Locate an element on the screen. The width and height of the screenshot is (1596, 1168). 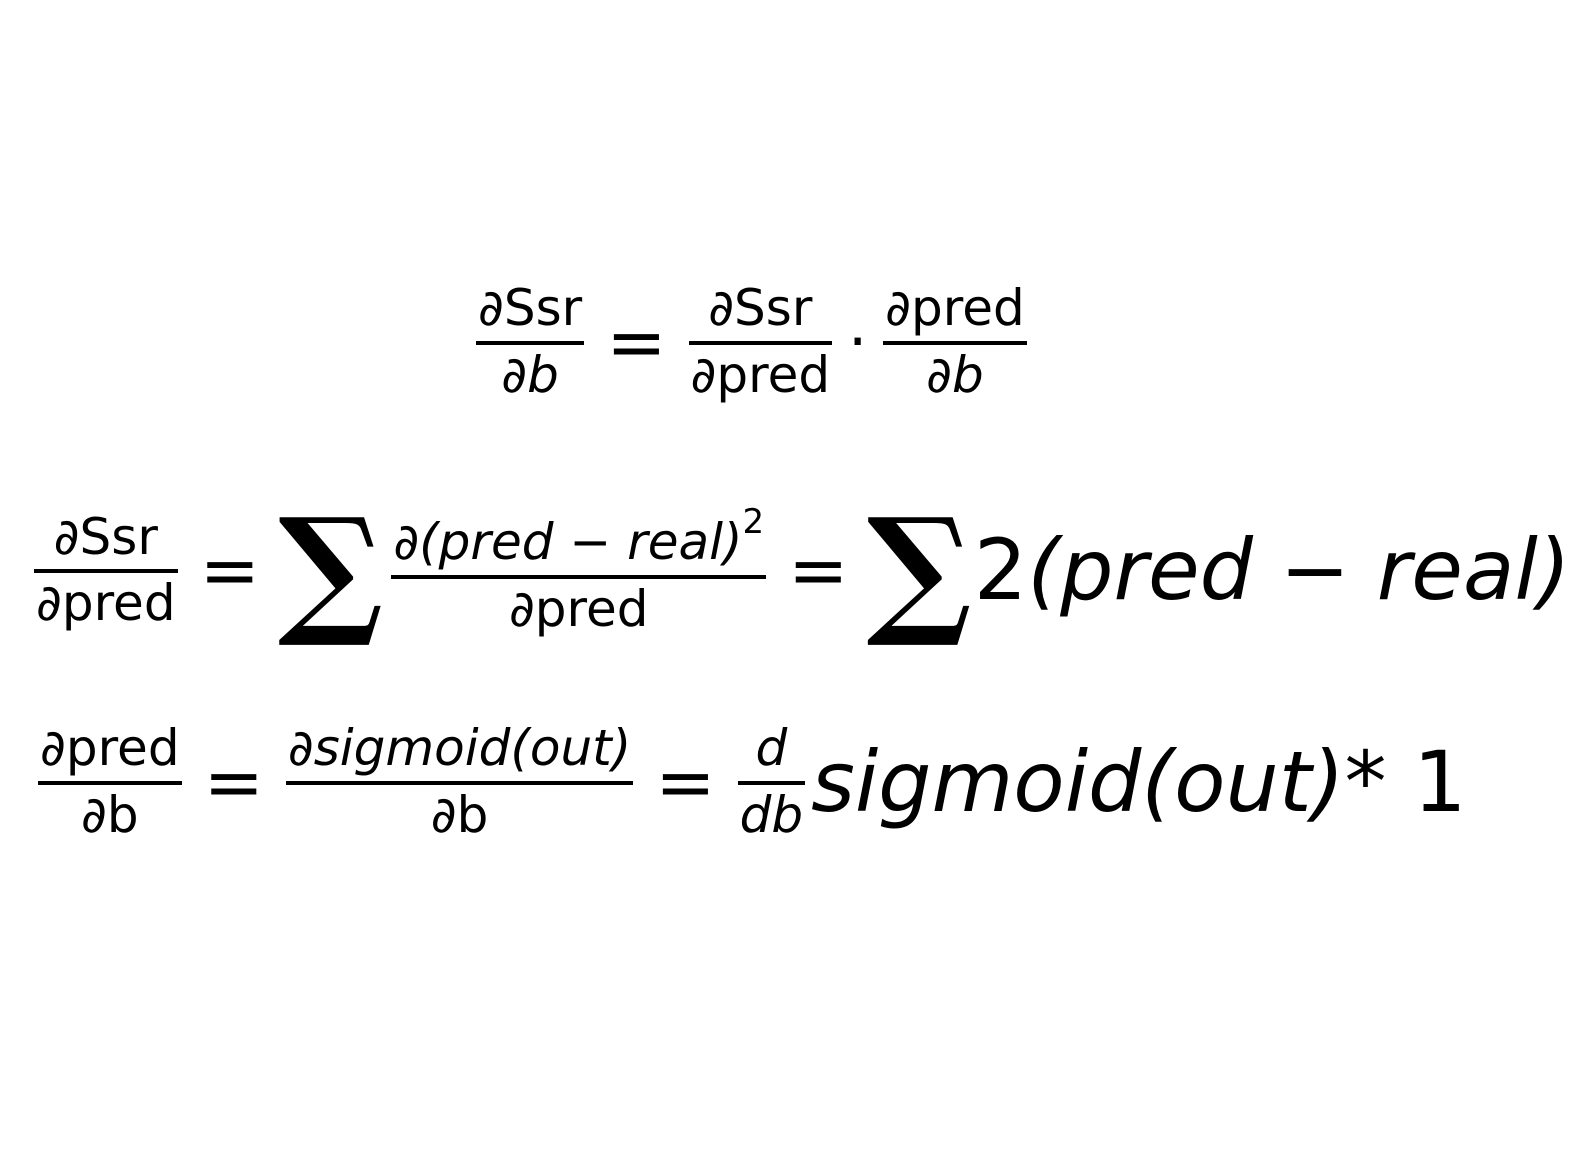
fraction-dsigmoid-db: ∂sigmoid(out) ∂b is located at coordinates (459, 781).